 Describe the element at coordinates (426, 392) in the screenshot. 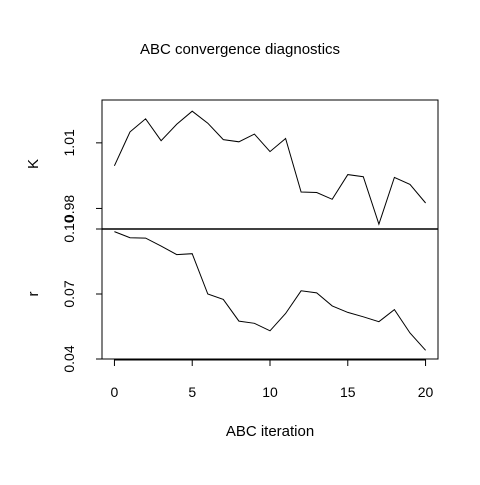

I see `x-tick-label-4: 20` at that location.